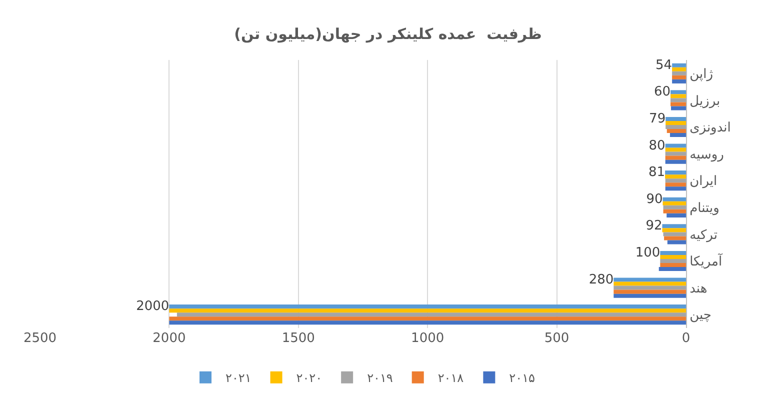 The width and height of the screenshot is (776, 404). Describe the element at coordinates (699, 288) in the screenshot. I see `y-tick-label: هند` at that location.